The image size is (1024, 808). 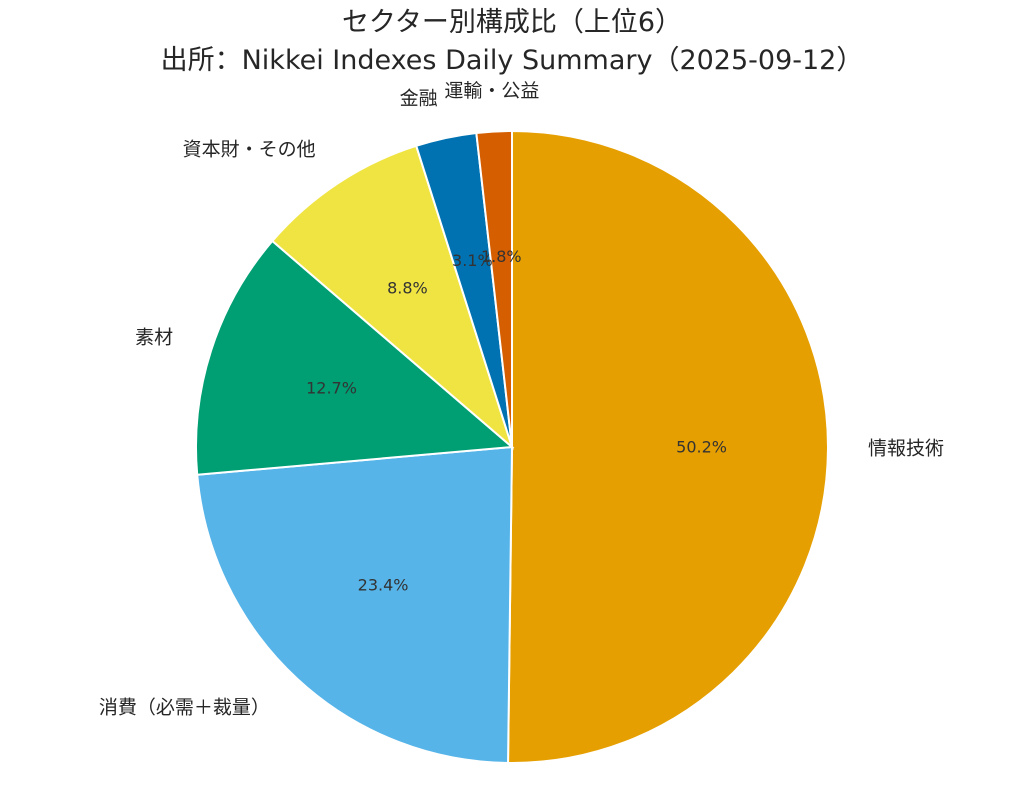 What do you see at coordinates (383, 585) in the screenshot?
I see `slice-pct-label-1: 23.4%` at bounding box center [383, 585].